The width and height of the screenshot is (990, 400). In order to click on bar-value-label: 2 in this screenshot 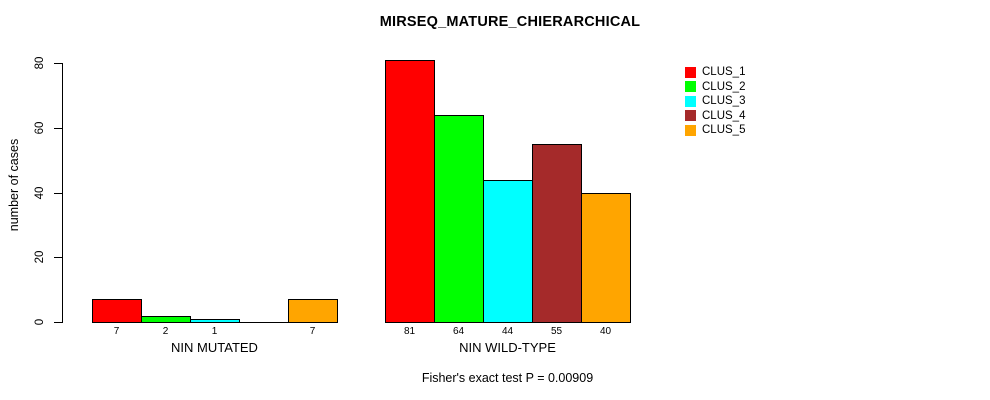, I will do `click(165, 331)`.